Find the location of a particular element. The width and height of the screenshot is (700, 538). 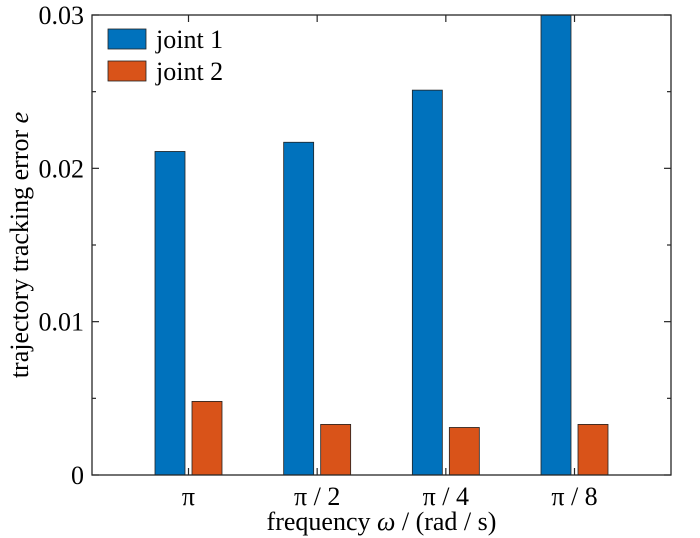

y-tick-label: 0 is located at coordinates (77, 475).